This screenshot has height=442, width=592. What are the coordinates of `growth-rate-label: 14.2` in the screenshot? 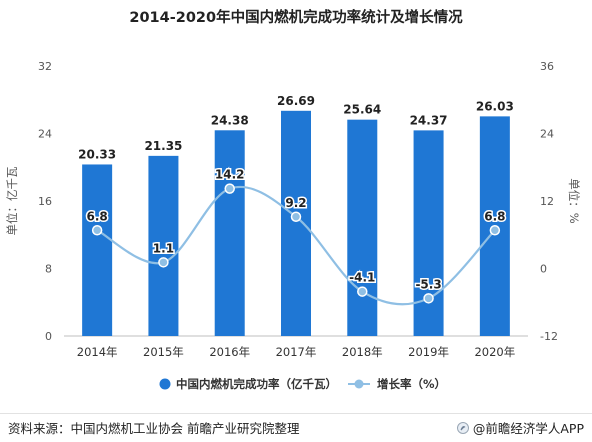 It's located at (230, 175).